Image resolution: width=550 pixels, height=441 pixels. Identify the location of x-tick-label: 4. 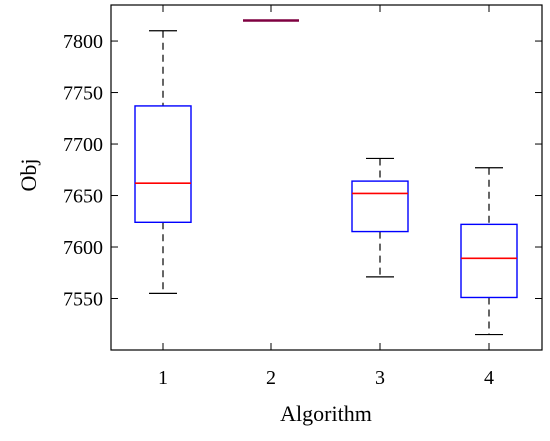
(489, 378).